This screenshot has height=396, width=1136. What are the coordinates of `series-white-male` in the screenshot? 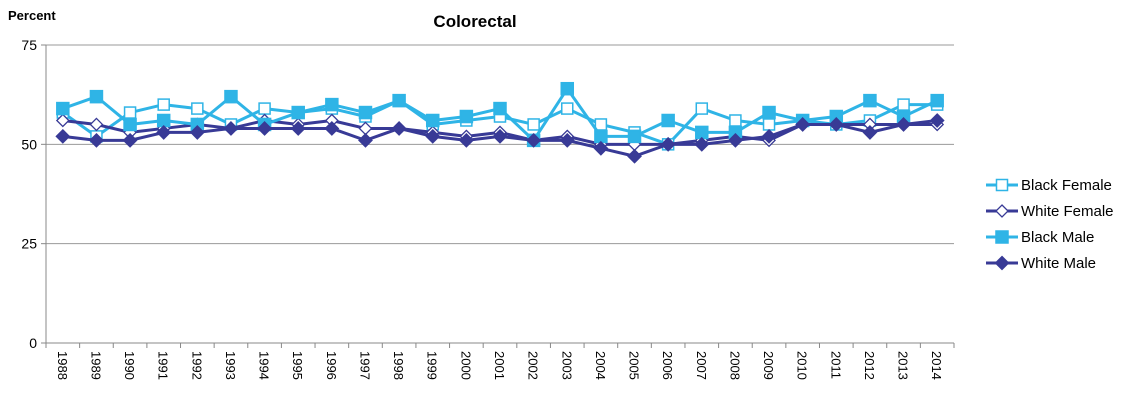 It's located at (500, 138).